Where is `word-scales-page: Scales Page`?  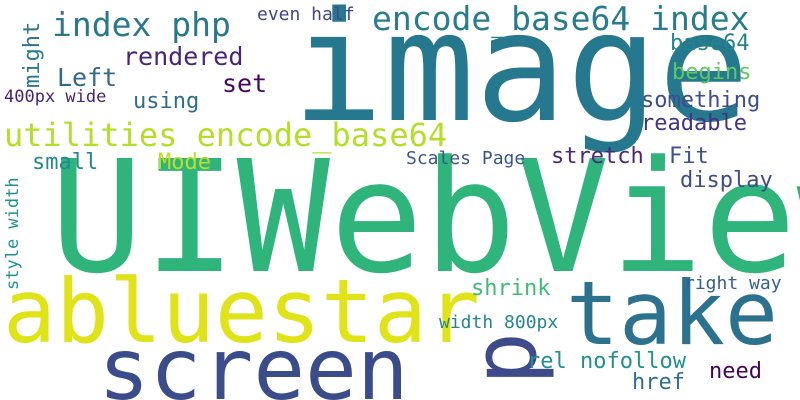 word-scales-page: Scales Page is located at coordinates (466, 158).